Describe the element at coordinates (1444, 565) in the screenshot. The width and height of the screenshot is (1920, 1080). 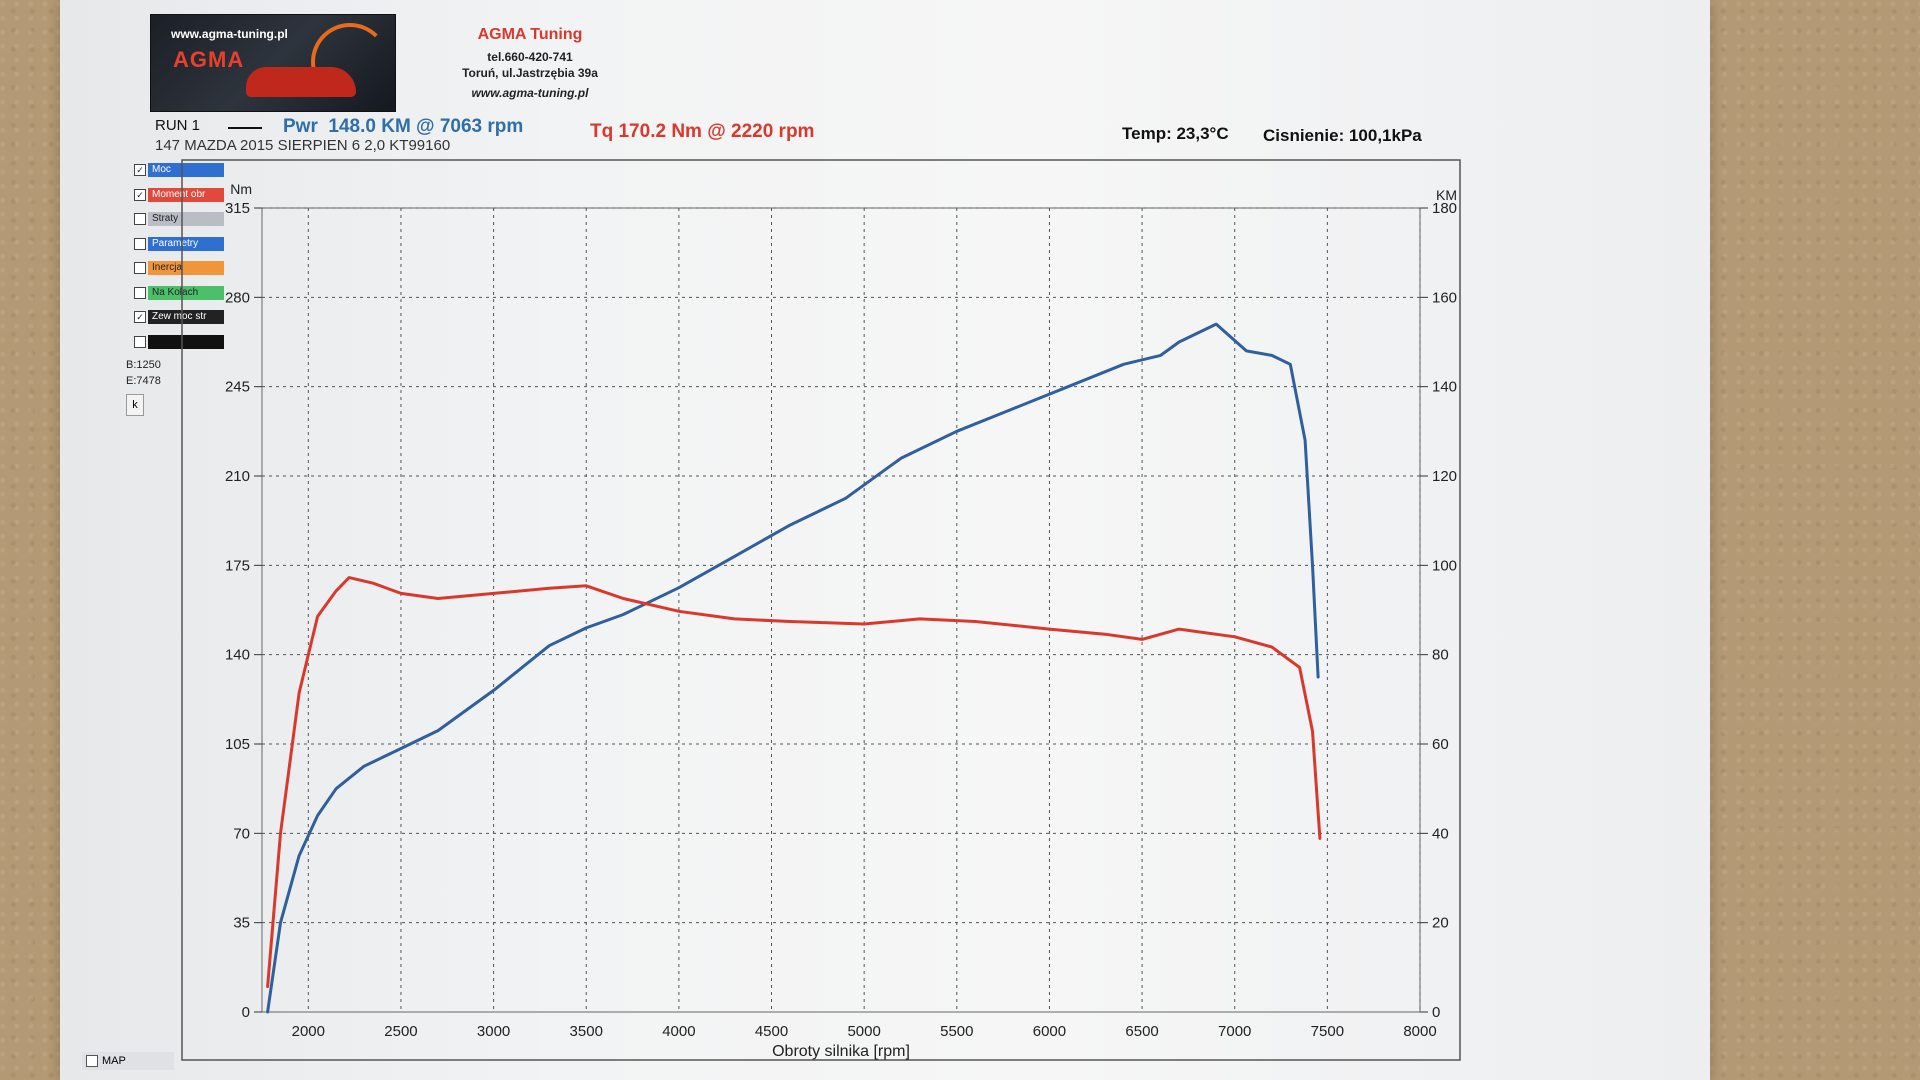
I see `y-right-tick-label-5: 100` at that location.